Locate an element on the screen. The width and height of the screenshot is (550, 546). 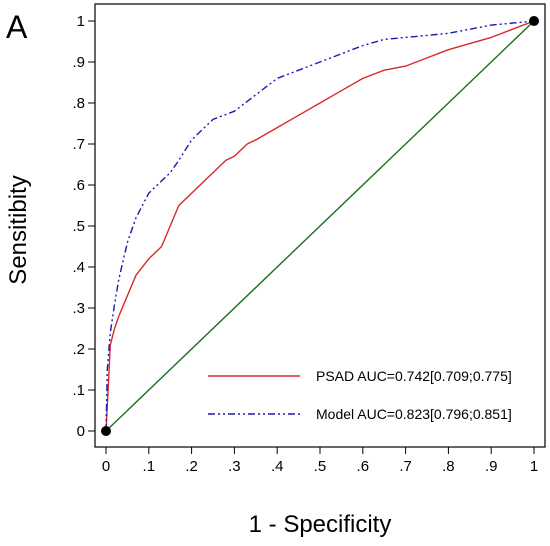
y-tick-label: .2 is located at coordinates (78, 349).